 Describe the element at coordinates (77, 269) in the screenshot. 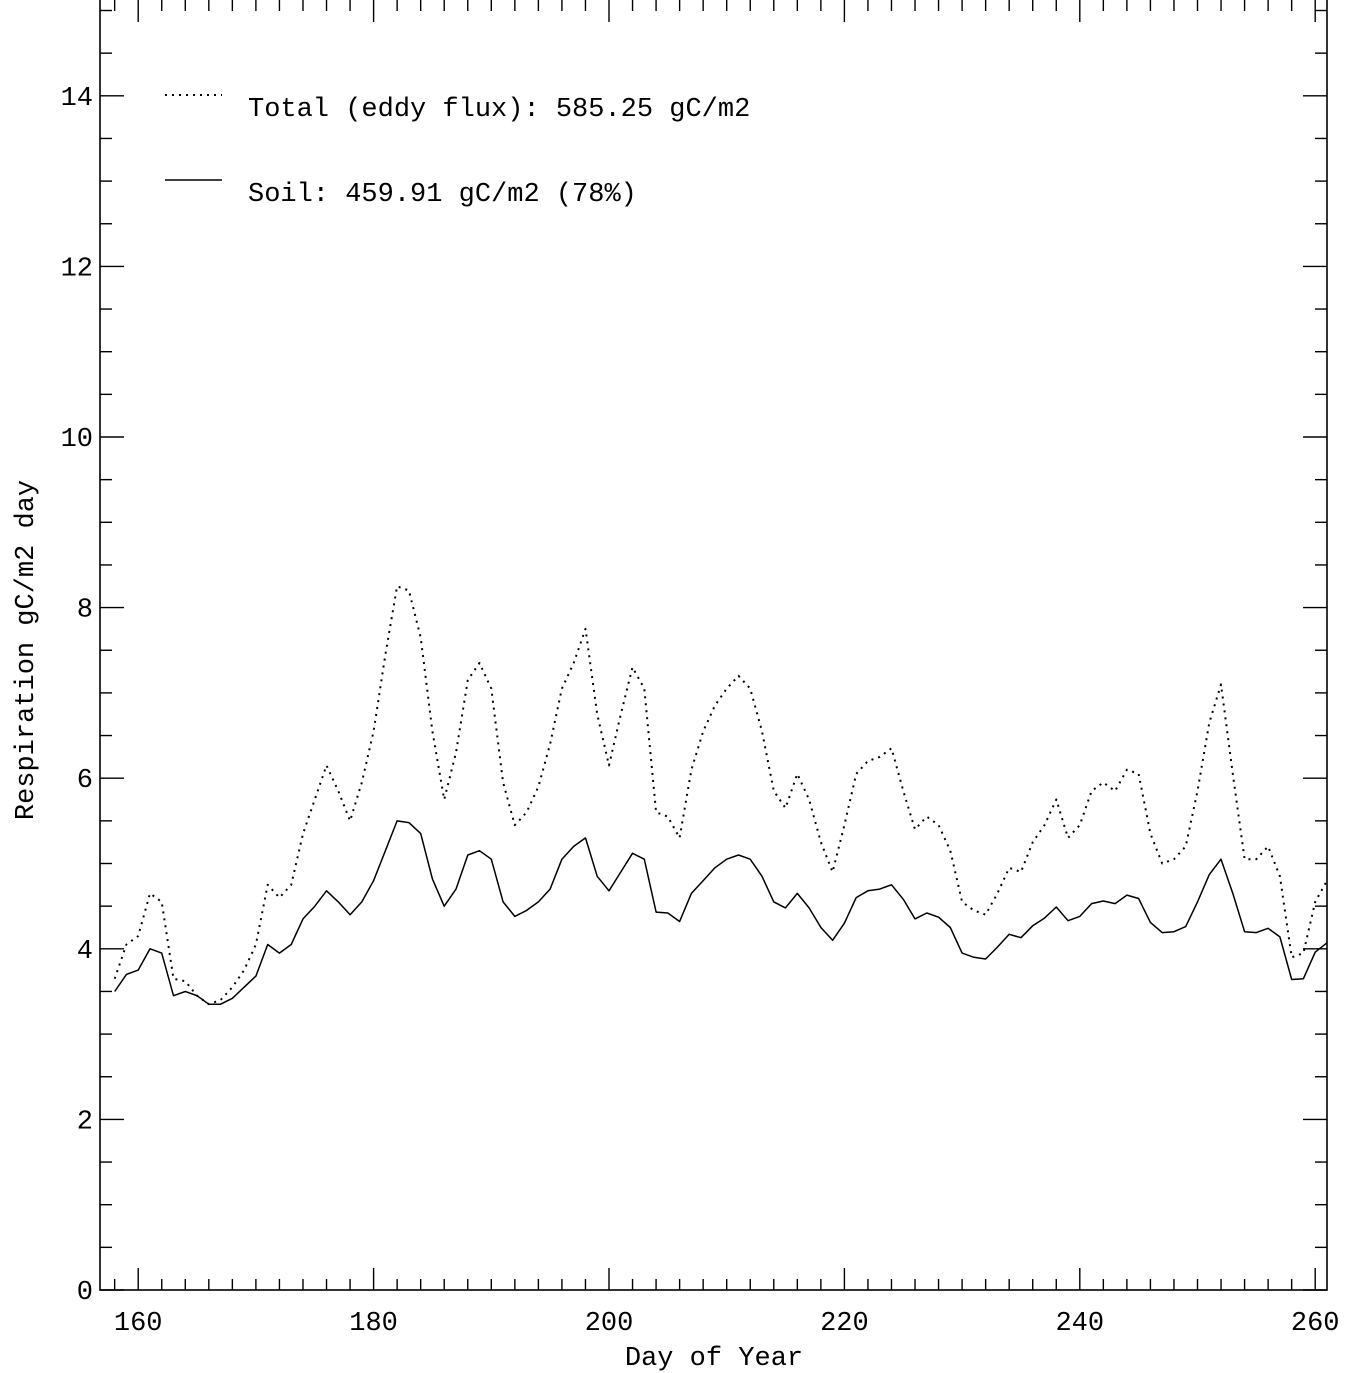

I see `y-tick-label: 12` at that location.